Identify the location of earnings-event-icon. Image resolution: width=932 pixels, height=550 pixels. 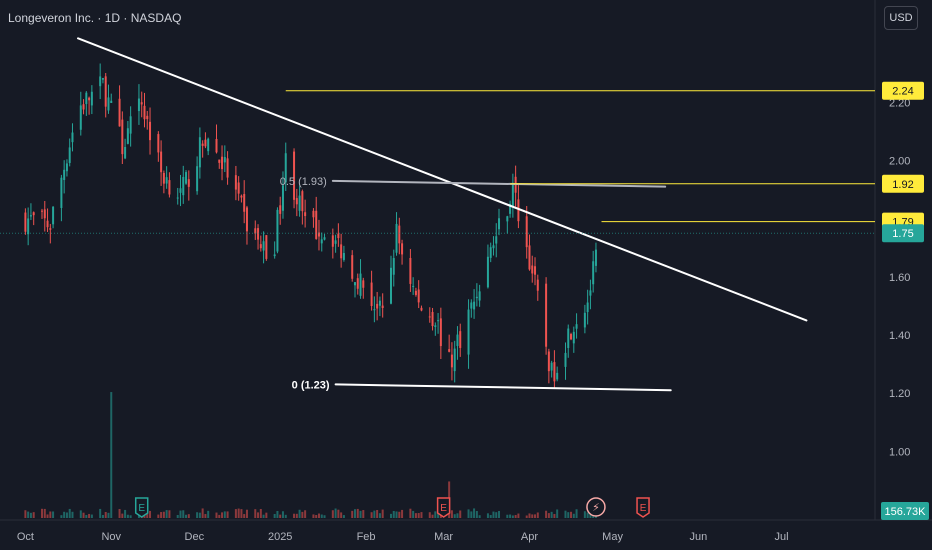
(643, 507).